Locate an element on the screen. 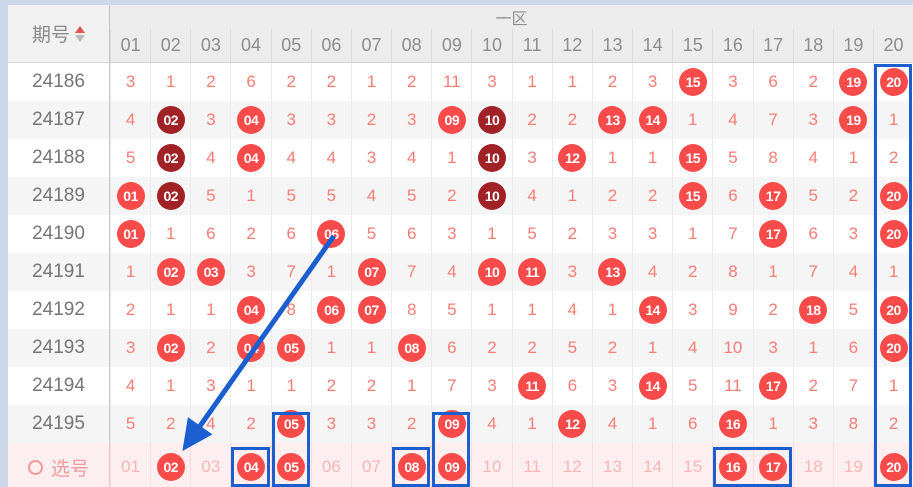 The image size is (913, 487). number-cell: 18 is located at coordinates (812, 310).